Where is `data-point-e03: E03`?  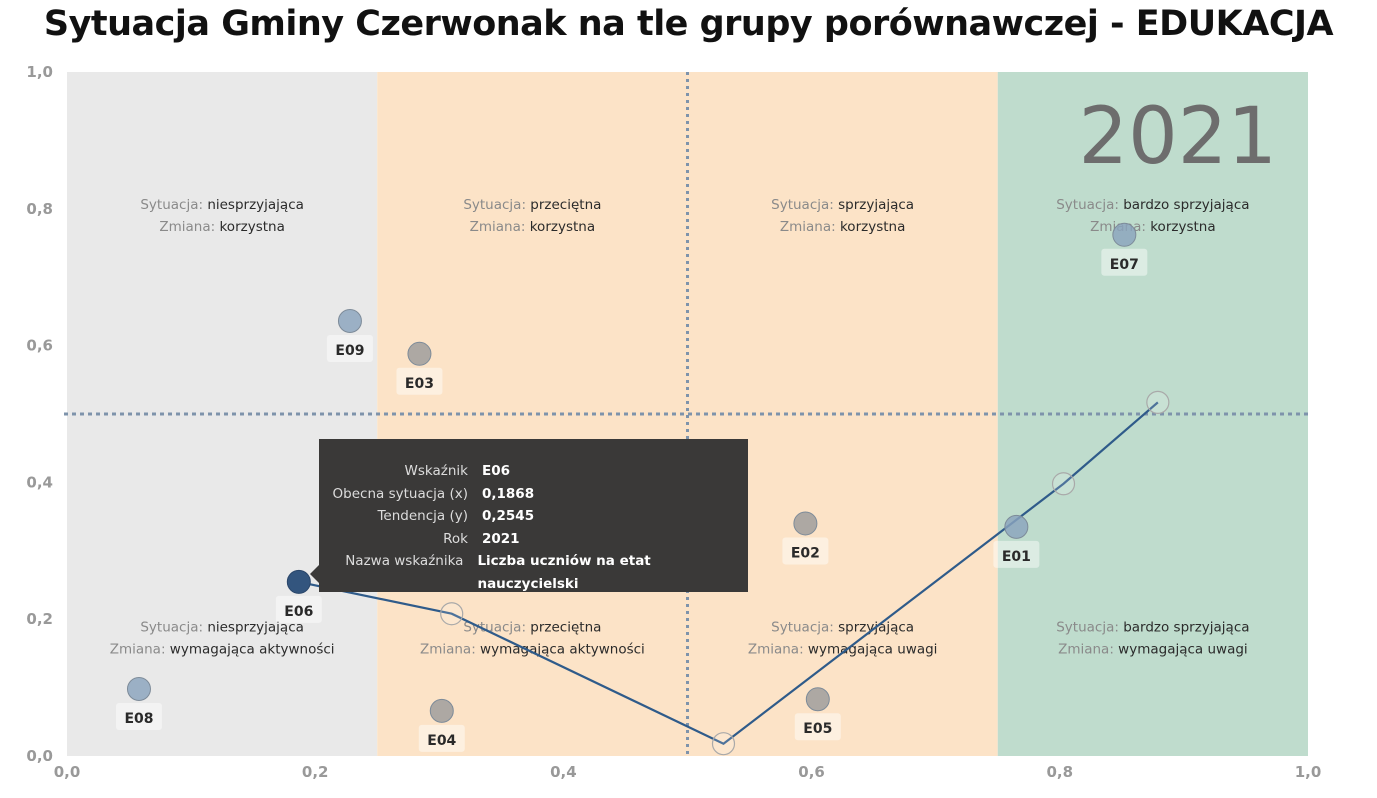 data-point-e03: E03 is located at coordinates (419, 368).